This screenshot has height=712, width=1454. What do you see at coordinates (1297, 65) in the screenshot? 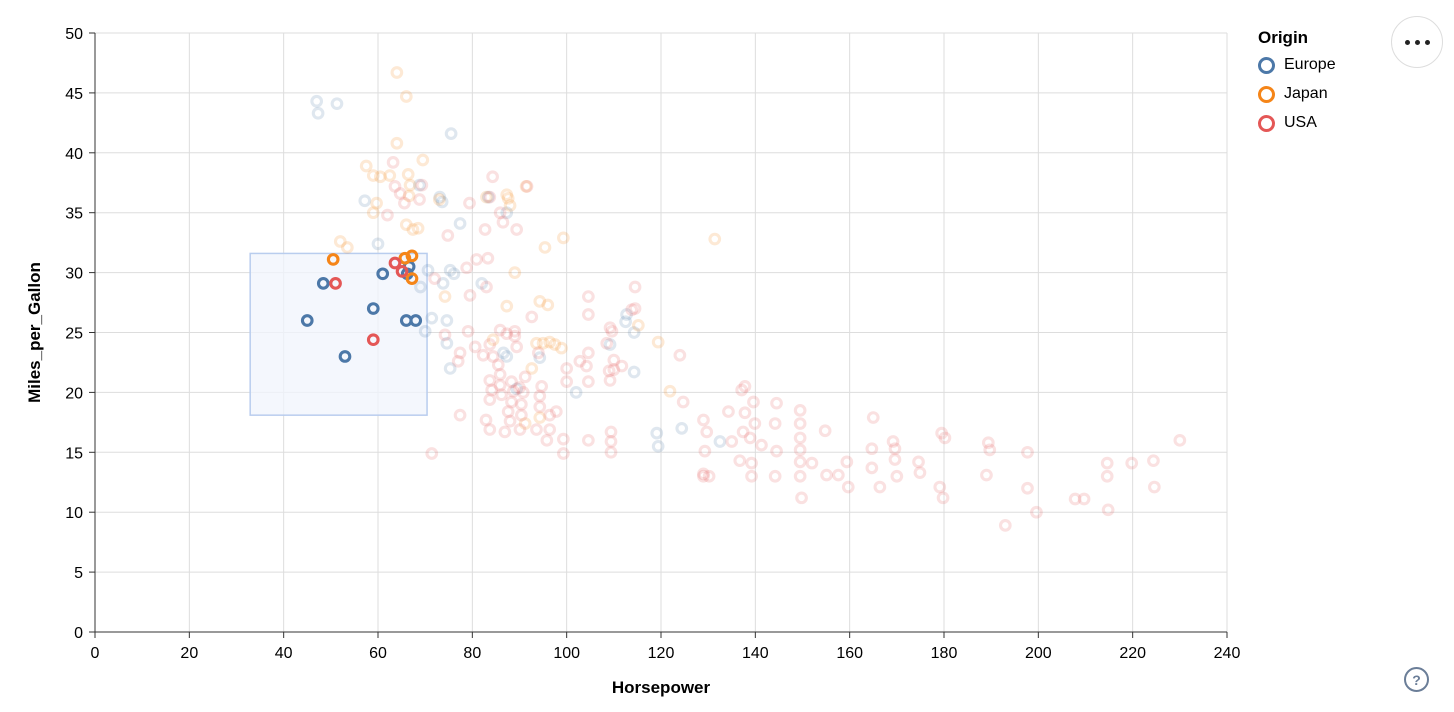
I see `legend-entry-europe: Europe` at bounding box center [1297, 65].